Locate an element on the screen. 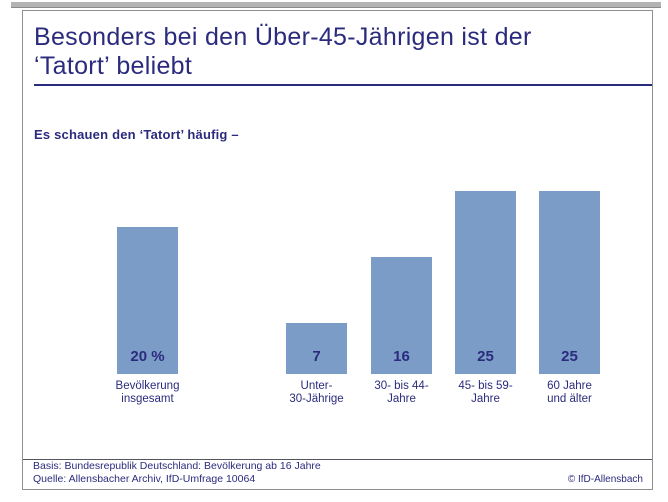 The image size is (668, 502). bar-value-label: 20 % is located at coordinates (147, 356).